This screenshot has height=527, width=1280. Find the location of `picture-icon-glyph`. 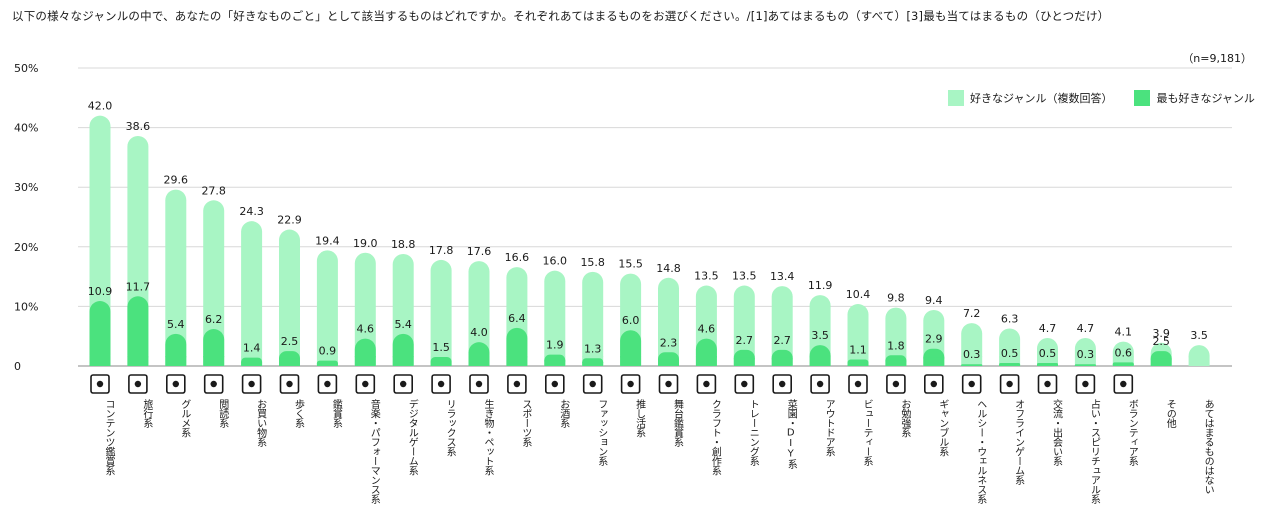

picture-icon-glyph is located at coordinates (327, 384).